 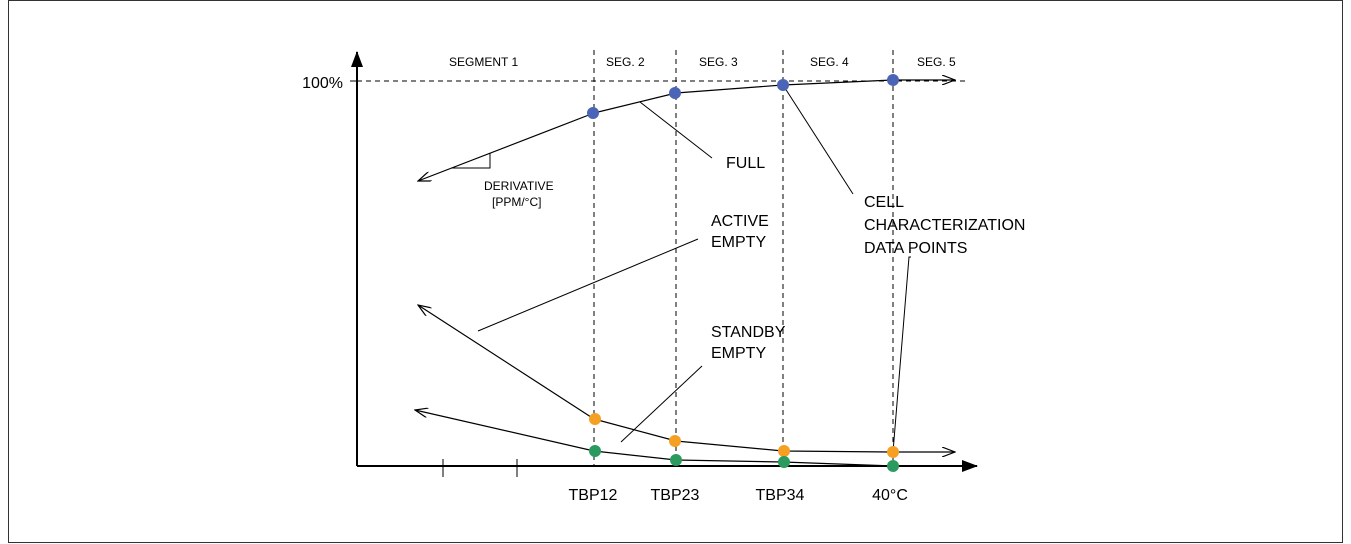 I want to click on y-axis-label-100: 100%, so click(x=322, y=83).